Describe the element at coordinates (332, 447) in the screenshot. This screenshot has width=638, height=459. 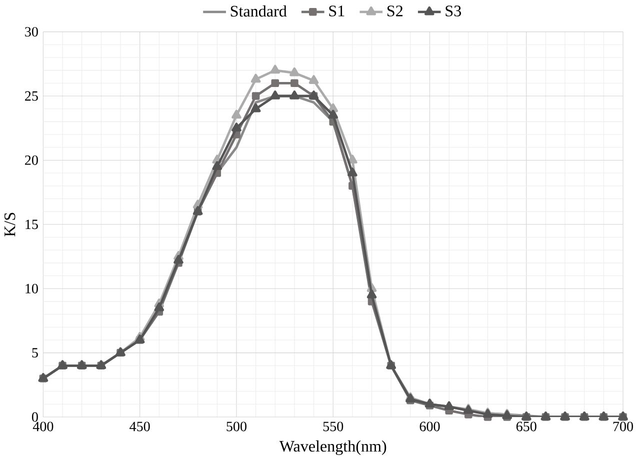
I see `x-axis-title: Wavelength(nm)` at that location.